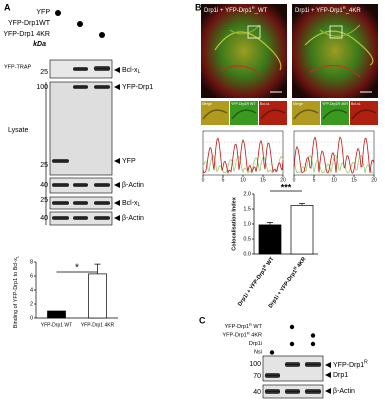 This screenshot has width=385, height=400. Describe the element at coordinates (198, 7) in the screenshot. I see `panel-label: B` at that location.